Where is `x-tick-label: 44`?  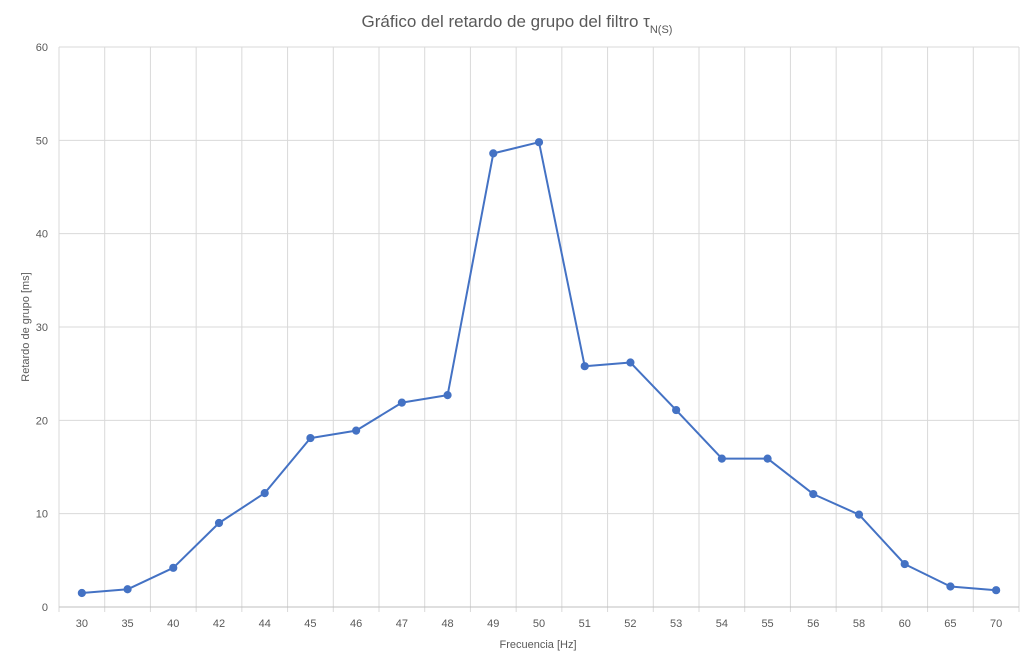 x-tick-label: 44 is located at coordinates (265, 624).